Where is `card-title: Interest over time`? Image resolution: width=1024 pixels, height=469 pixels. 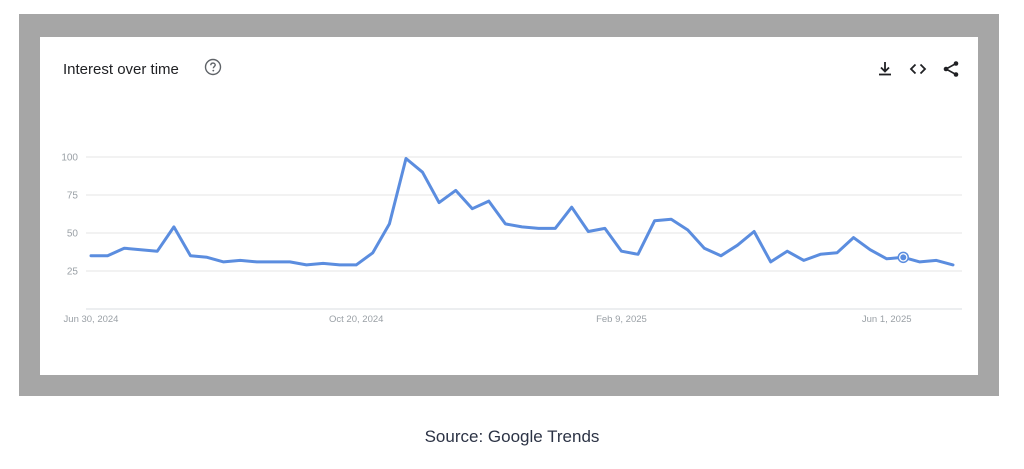 card-title: Interest over time is located at coordinates (121, 69).